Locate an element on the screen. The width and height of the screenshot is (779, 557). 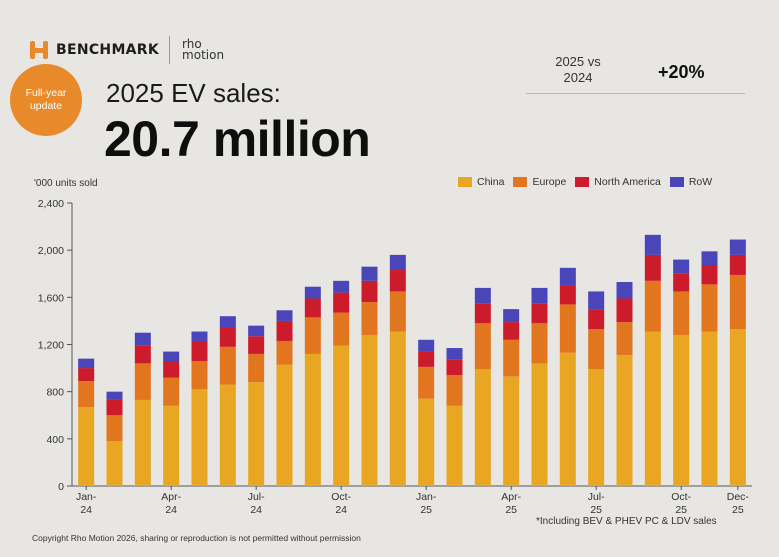
benchmark-logo: BENCHMARK rho motion is located at coordinates (127, 50).